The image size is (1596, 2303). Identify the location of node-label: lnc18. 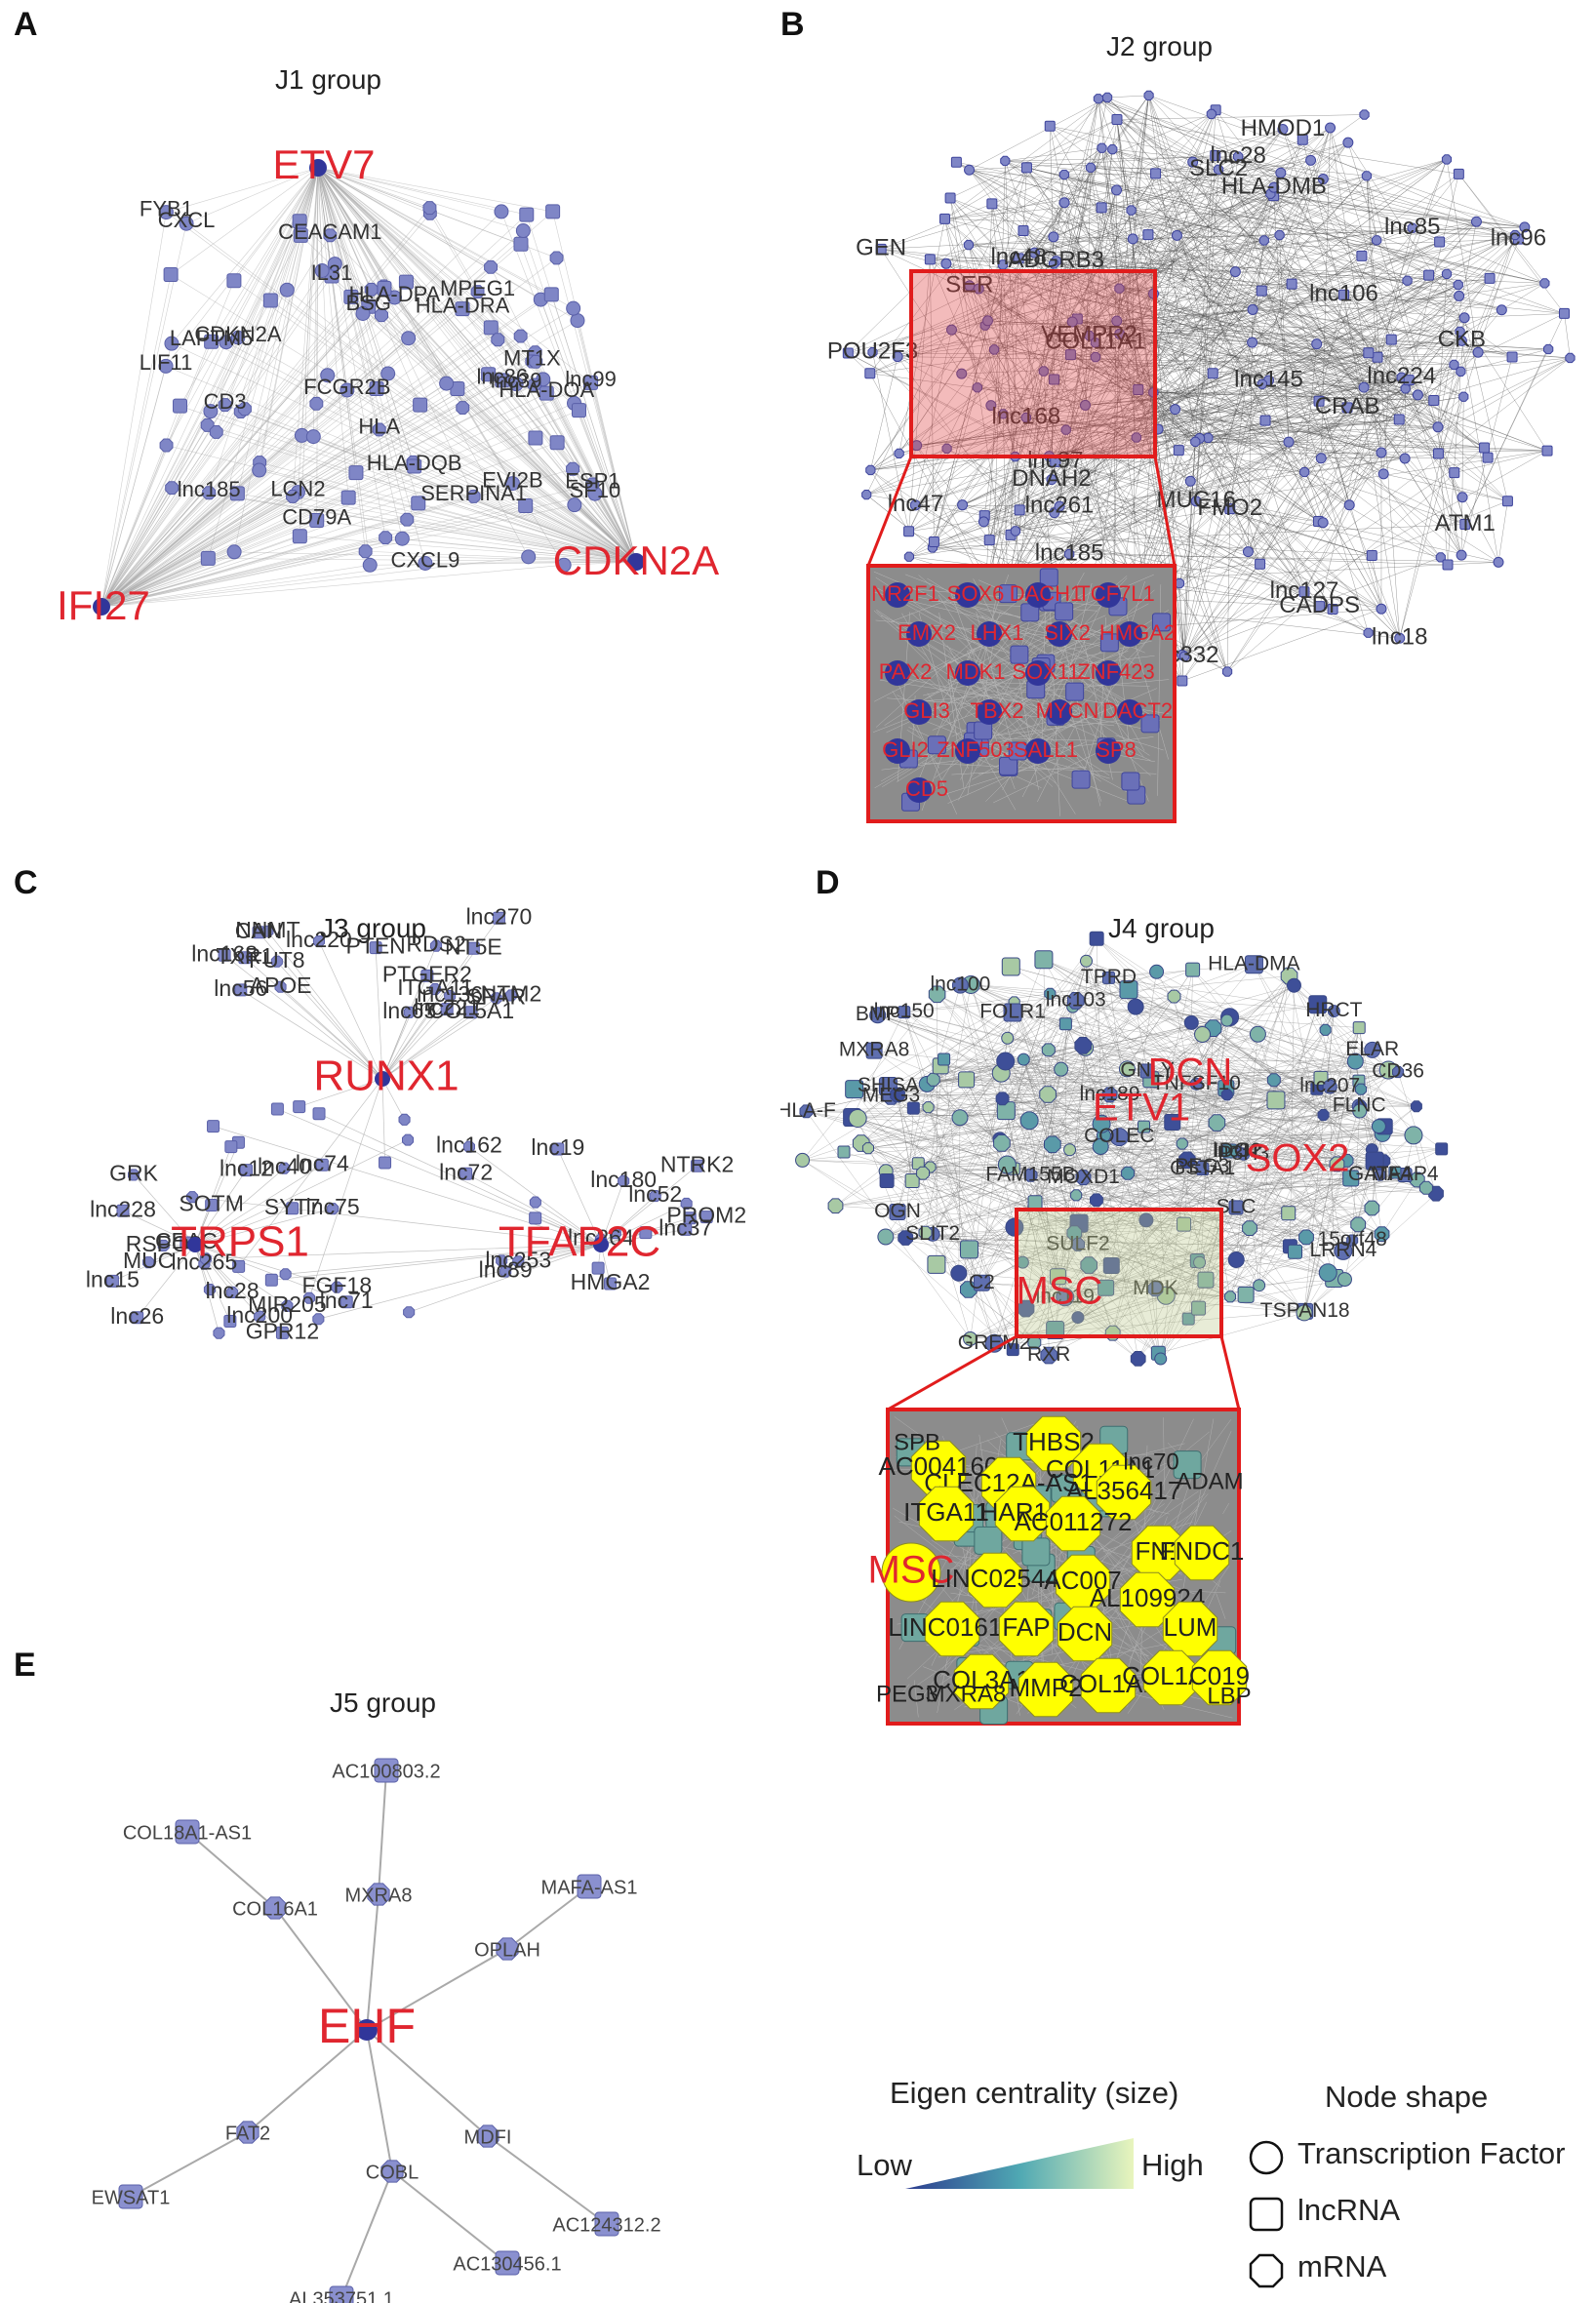
(1399, 637).